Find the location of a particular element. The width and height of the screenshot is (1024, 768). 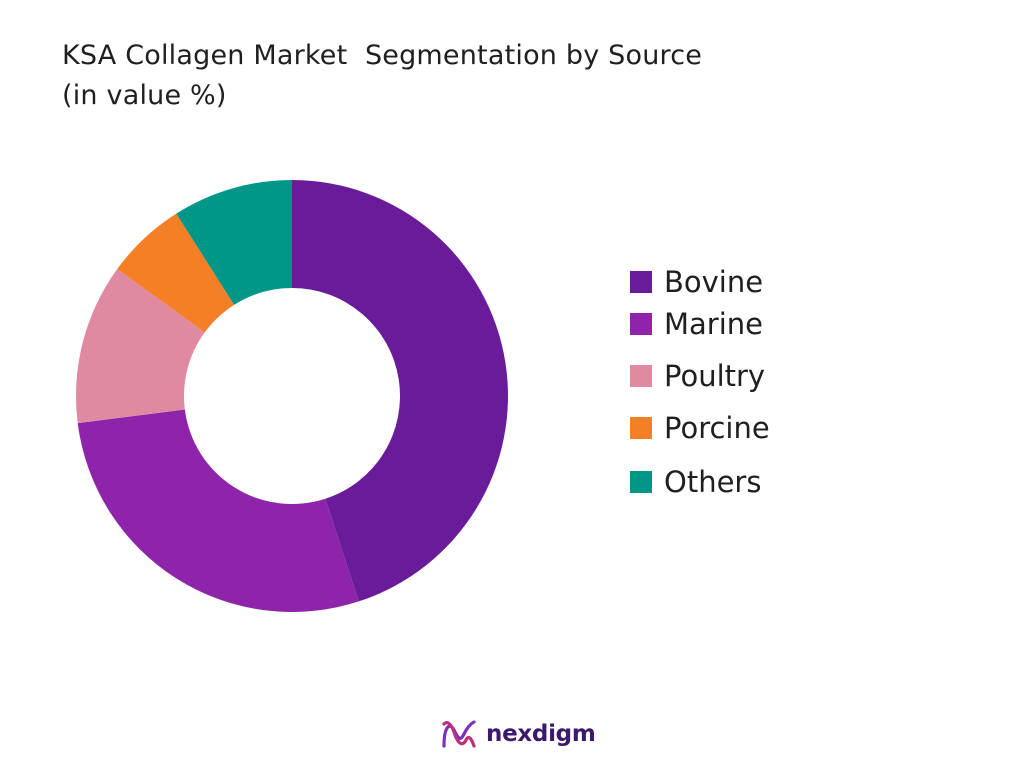

nexdigm-logo-icon is located at coordinates (459, 734).